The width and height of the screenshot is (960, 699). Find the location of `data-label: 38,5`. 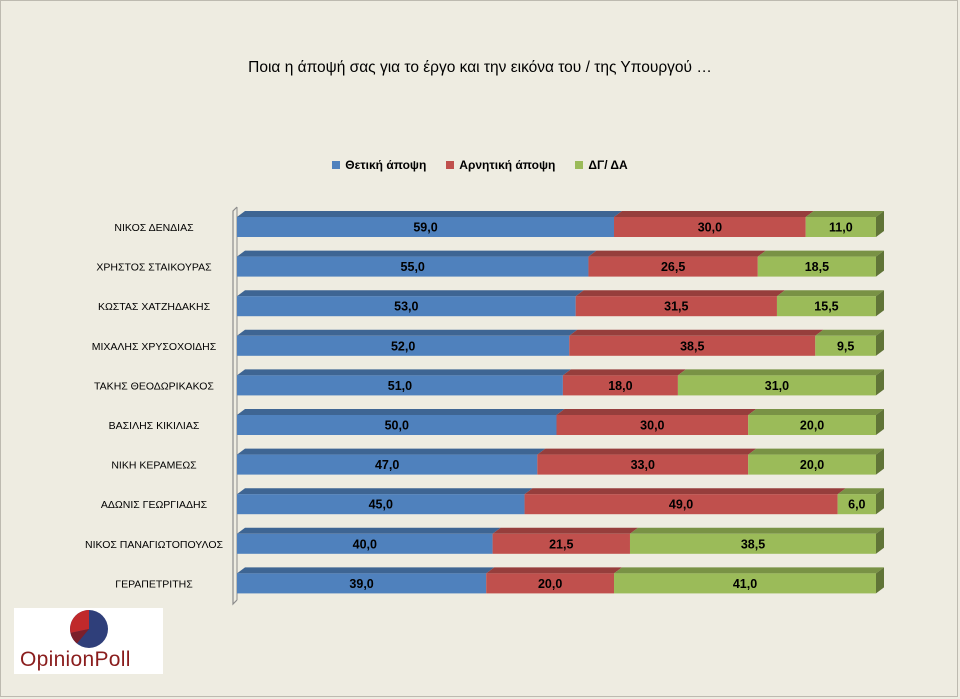

data-label: 38,5 is located at coordinates (692, 346).